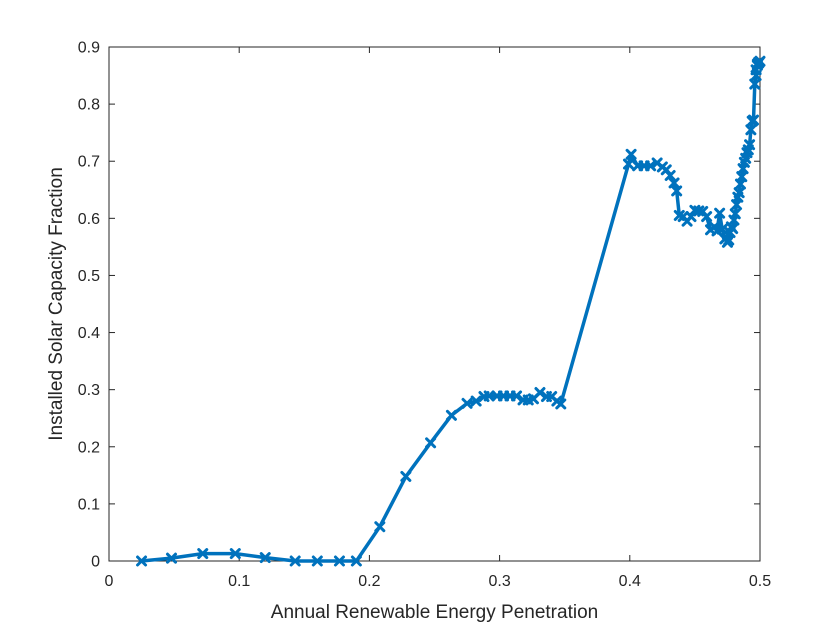 The image size is (840, 630). What do you see at coordinates (89, 333) in the screenshot?
I see `y-tick-label: 0.4` at bounding box center [89, 333].